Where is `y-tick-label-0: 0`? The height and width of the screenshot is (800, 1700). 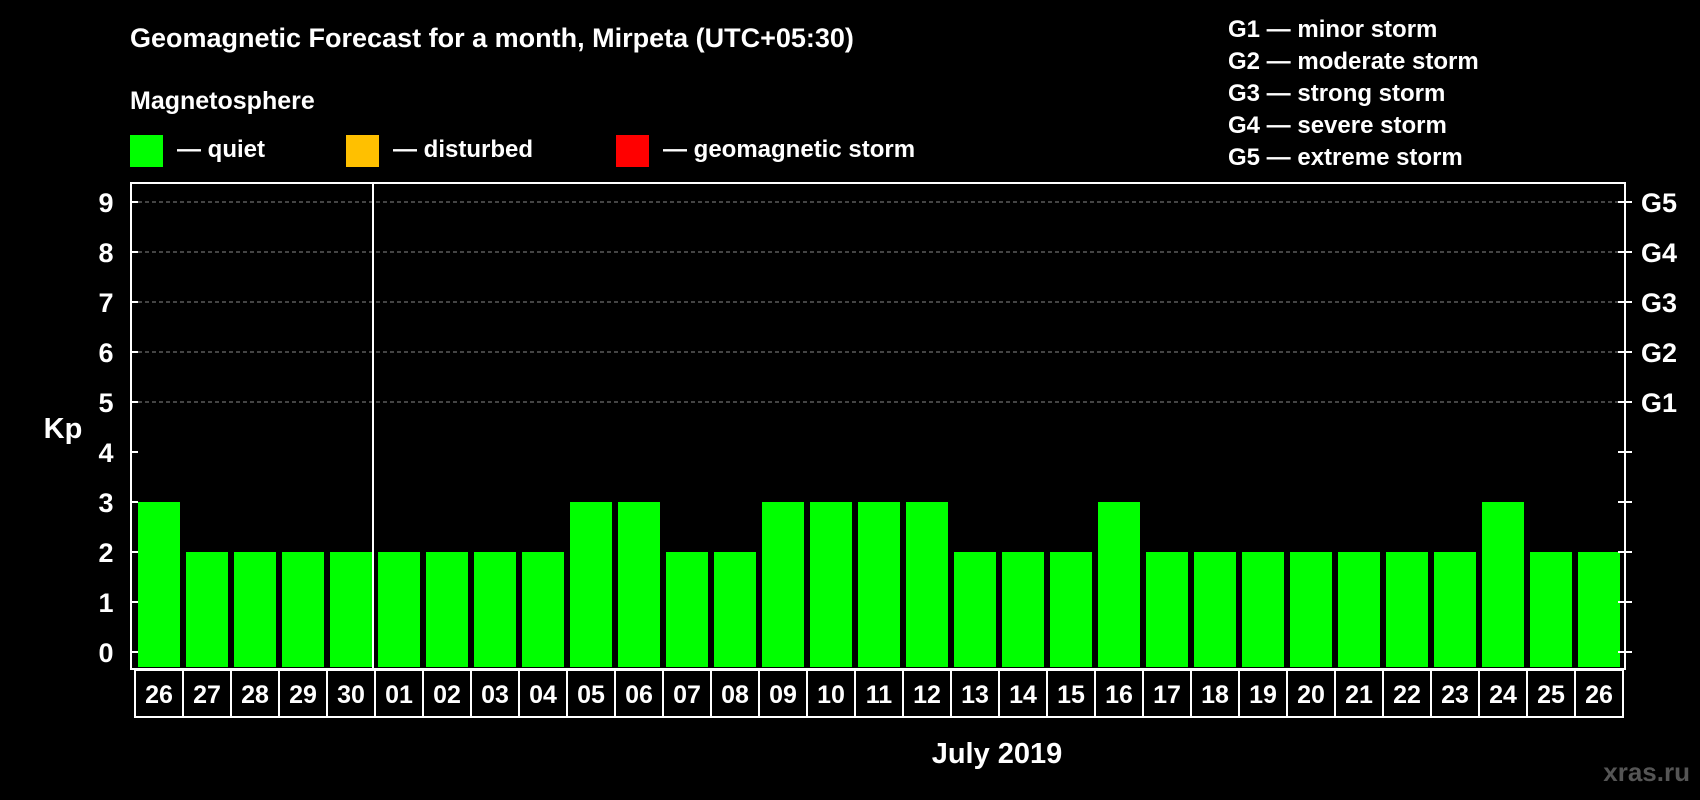
y-tick-label-0: 0 is located at coordinates (105, 653).